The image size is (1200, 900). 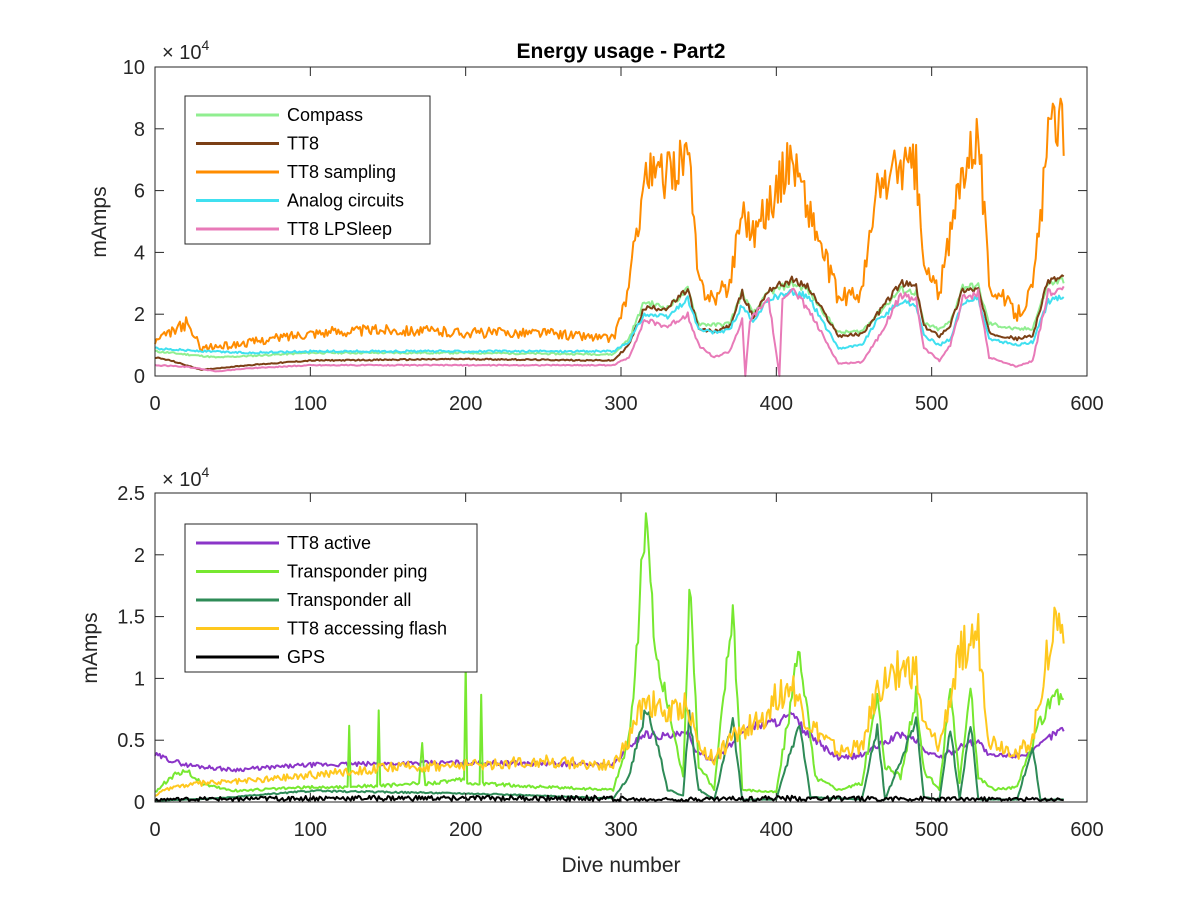 I want to click on legend-label-tt8: TT8, so click(x=303, y=144).